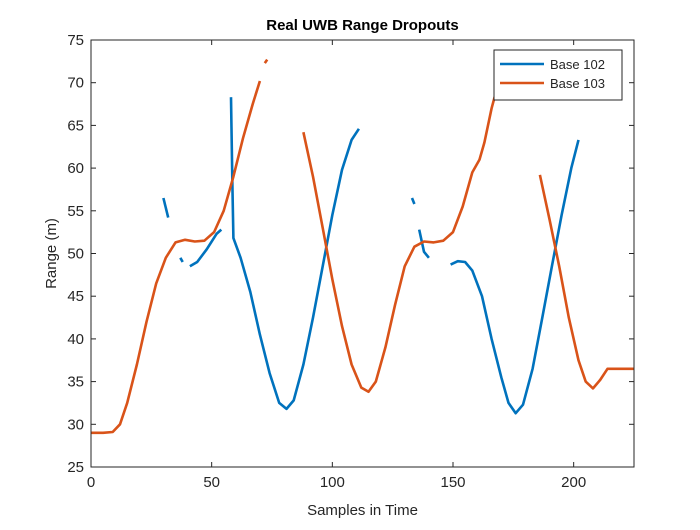  I want to click on legend-label-2: Base 103, so click(577, 83).